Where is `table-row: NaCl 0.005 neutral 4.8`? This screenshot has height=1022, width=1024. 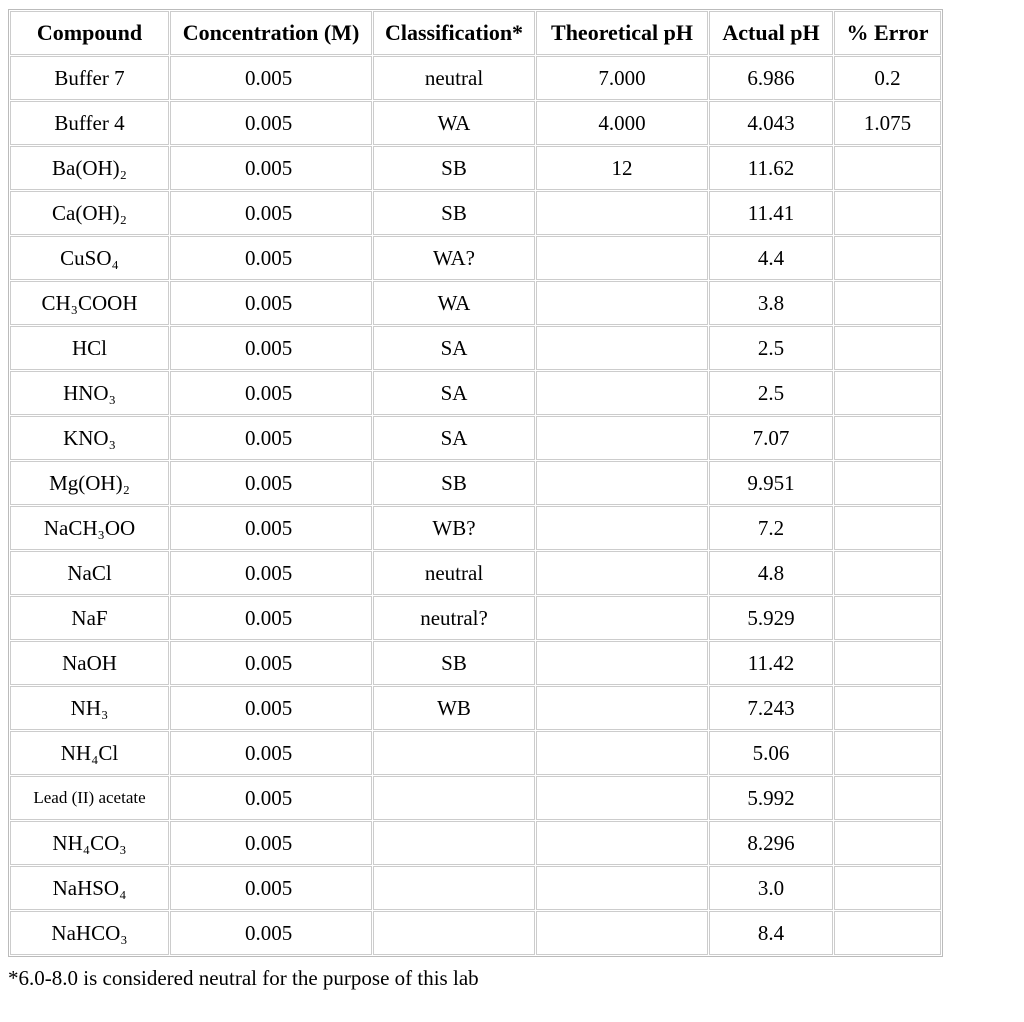 table-row: NaCl 0.005 neutral 4.8 is located at coordinates (475, 573).